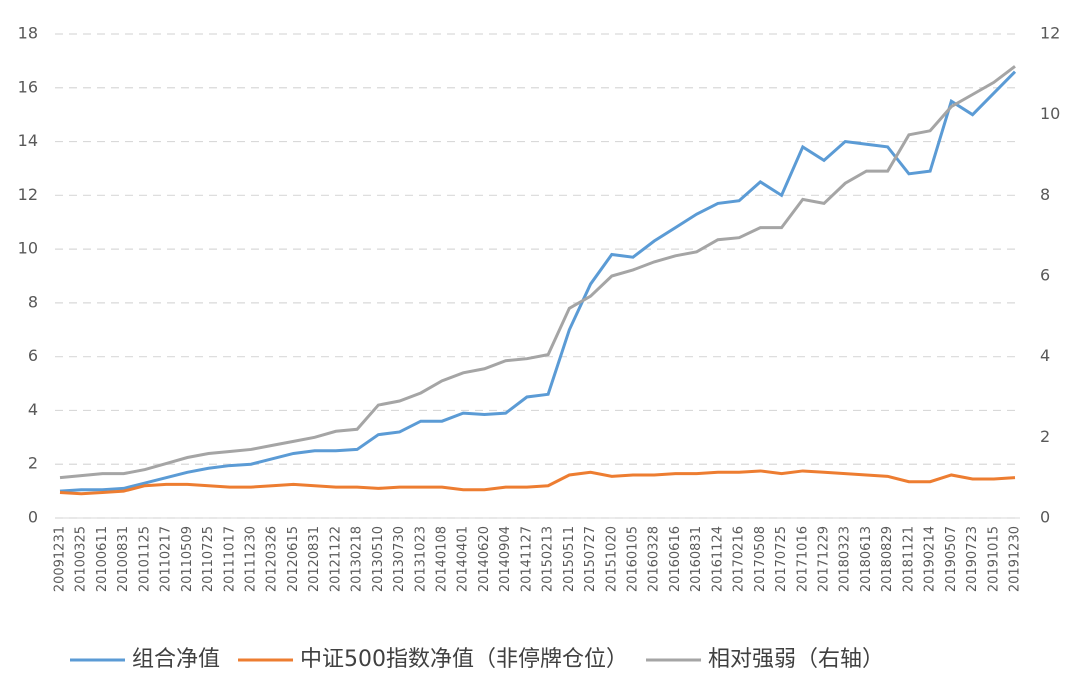  What do you see at coordinates (951, 559) in the screenshot?
I see `x-tick-label: 20190507` at bounding box center [951, 559].